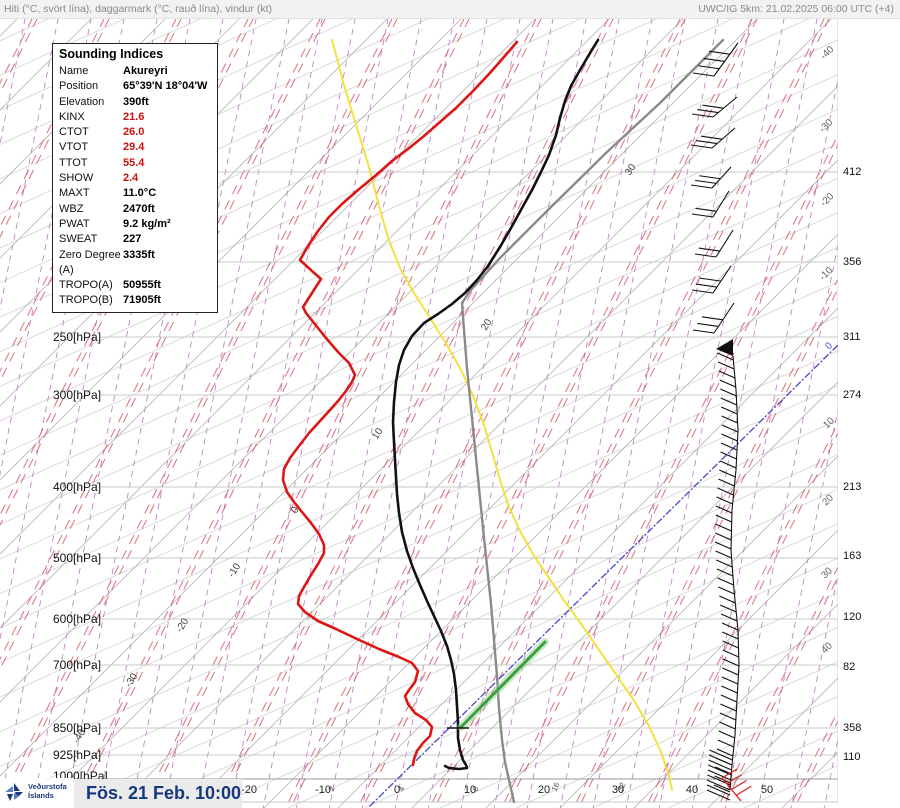  Describe the element at coordinates (332, 789) in the screenshot. I see `mixing-ratio-label: 2` at that location.